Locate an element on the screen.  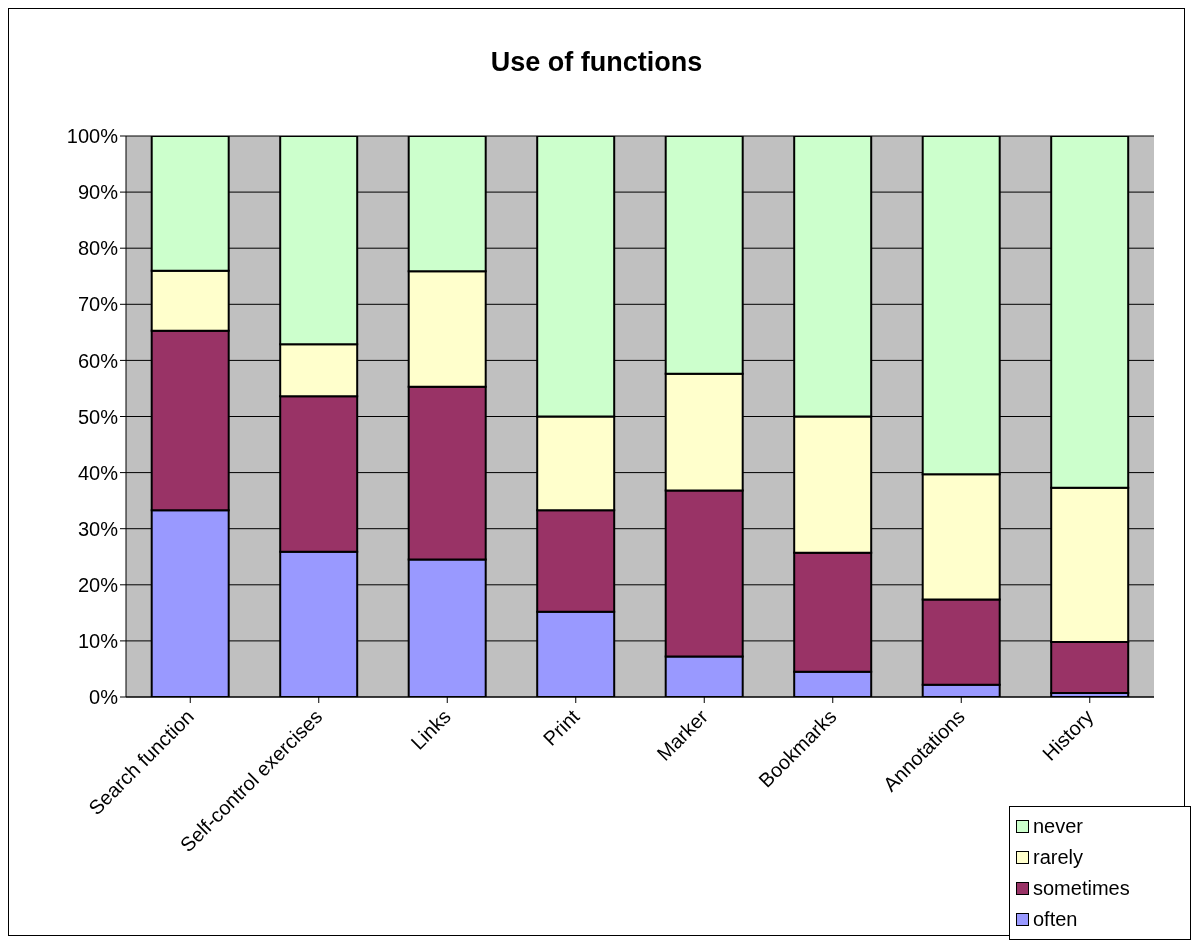
legend-label: rarely is located at coordinates (1058, 857).